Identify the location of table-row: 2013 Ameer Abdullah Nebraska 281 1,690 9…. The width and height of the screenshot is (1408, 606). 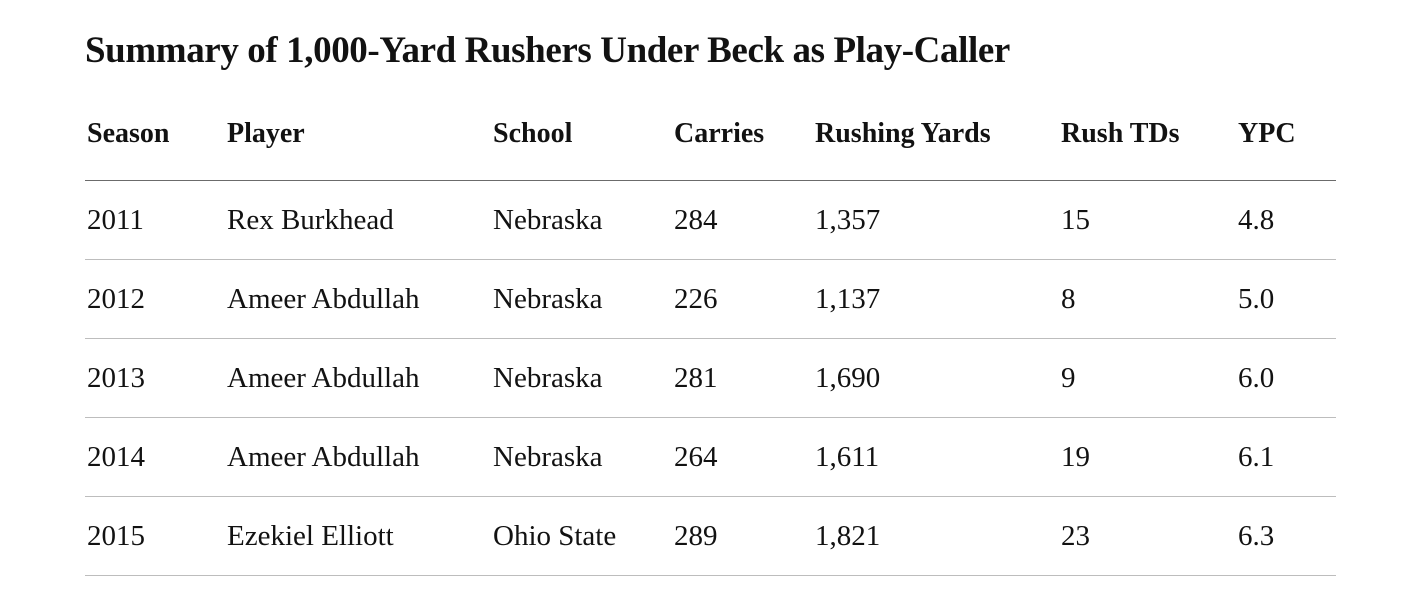
(710, 378).